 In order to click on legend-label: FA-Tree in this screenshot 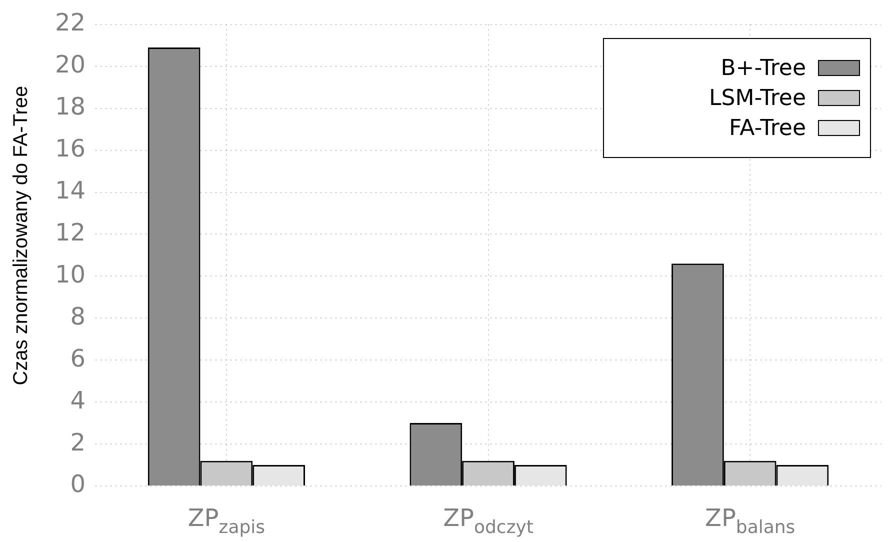, I will do `click(767, 128)`.